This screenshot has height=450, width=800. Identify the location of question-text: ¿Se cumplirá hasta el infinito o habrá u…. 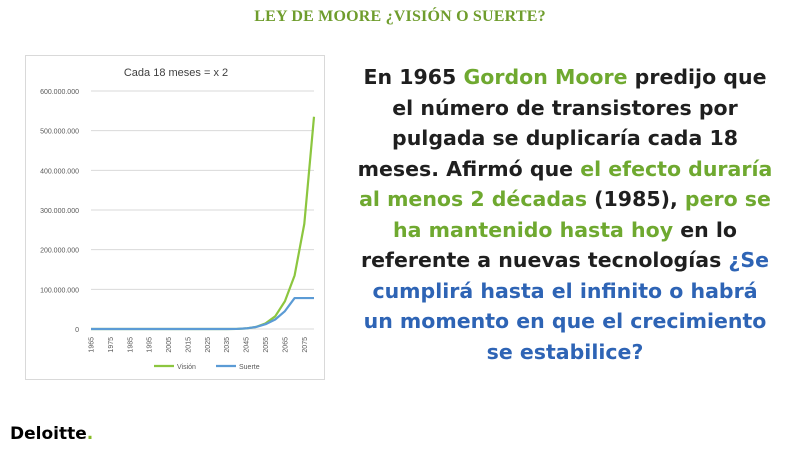
(566, 306).